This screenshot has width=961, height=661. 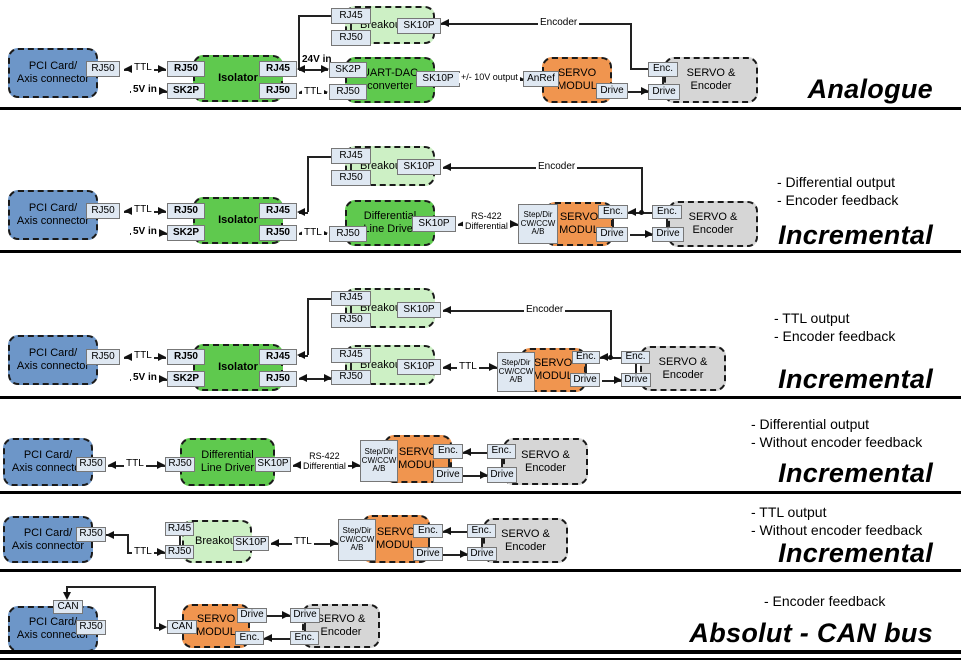 I want to click on rs422-label: RS-422 Differential, so click(x=324, y=461).